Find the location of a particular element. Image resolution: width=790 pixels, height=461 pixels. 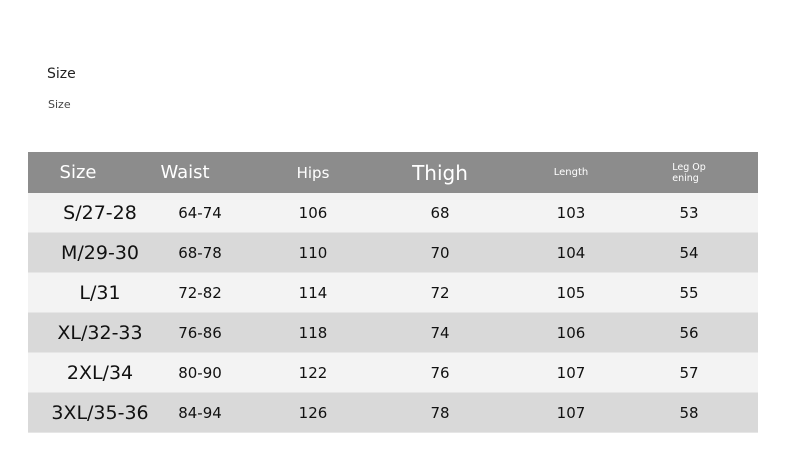

column-header: Waist is located at coordinates (185, 172).